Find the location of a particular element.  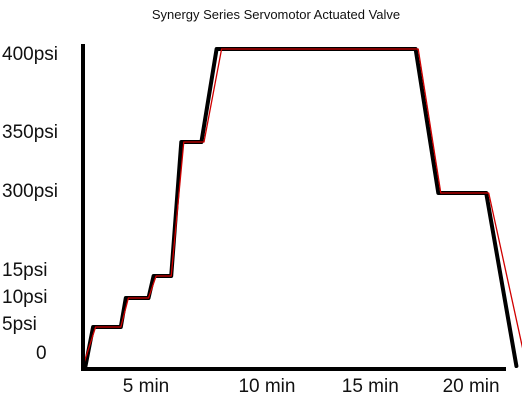

y-tick-label: 15psi is located at coordinates (24, 270).